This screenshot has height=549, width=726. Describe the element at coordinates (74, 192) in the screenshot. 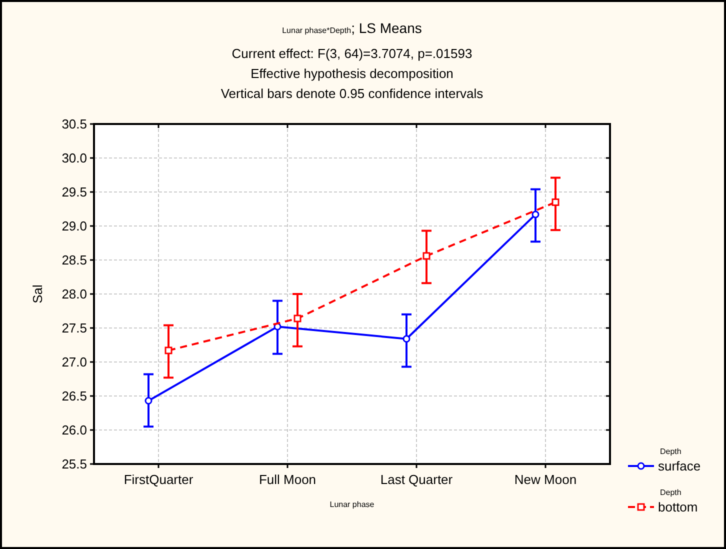

I see `y-tick-label: 29.5` at that location.